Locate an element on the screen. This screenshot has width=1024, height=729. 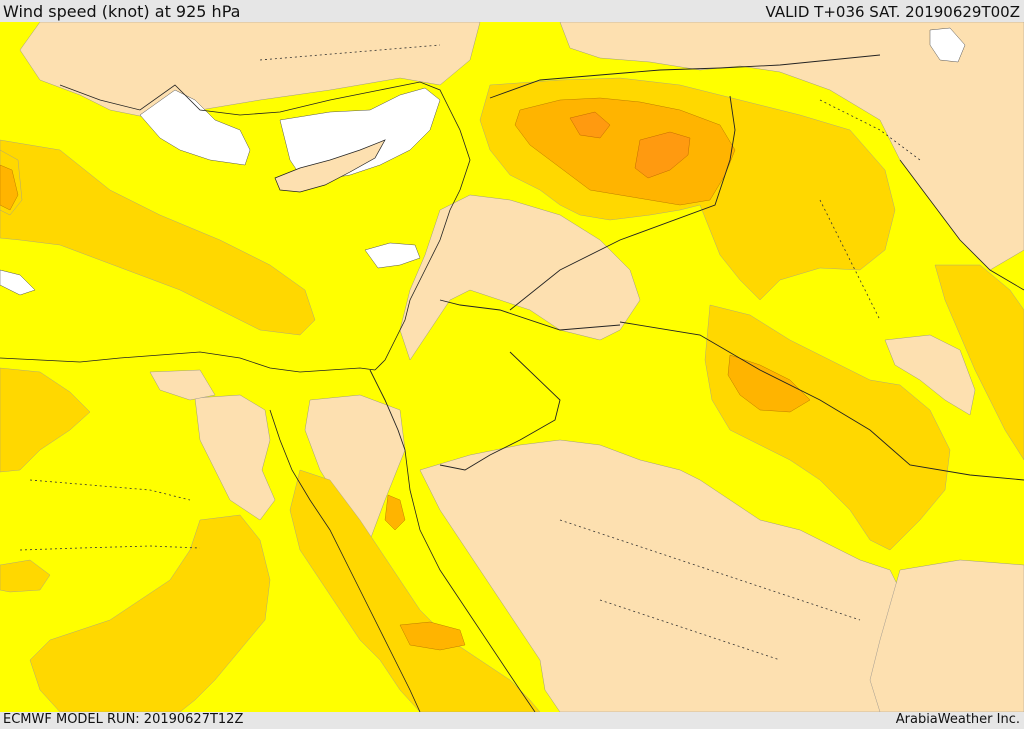
red-sea-moderate-band is located at coordinates (415, 590).